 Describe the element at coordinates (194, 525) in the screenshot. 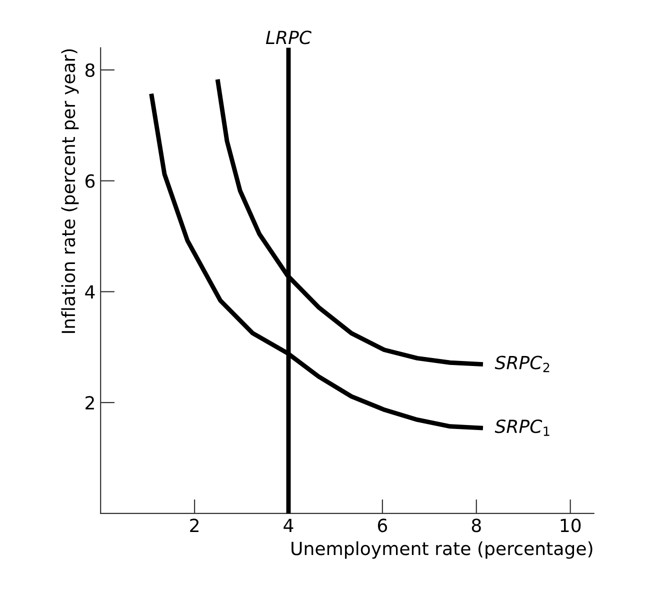

I see `x-tick-label: 2` at that location.